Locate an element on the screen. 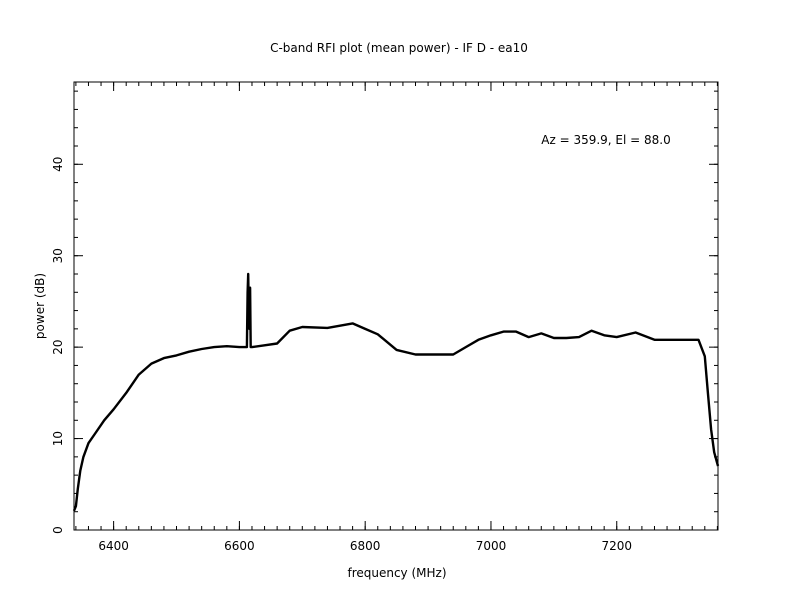 This screenshot has height=612, width=792. chart-annotation: Az = 359.9, El = 88.0 is located at coordinates (606, 140).